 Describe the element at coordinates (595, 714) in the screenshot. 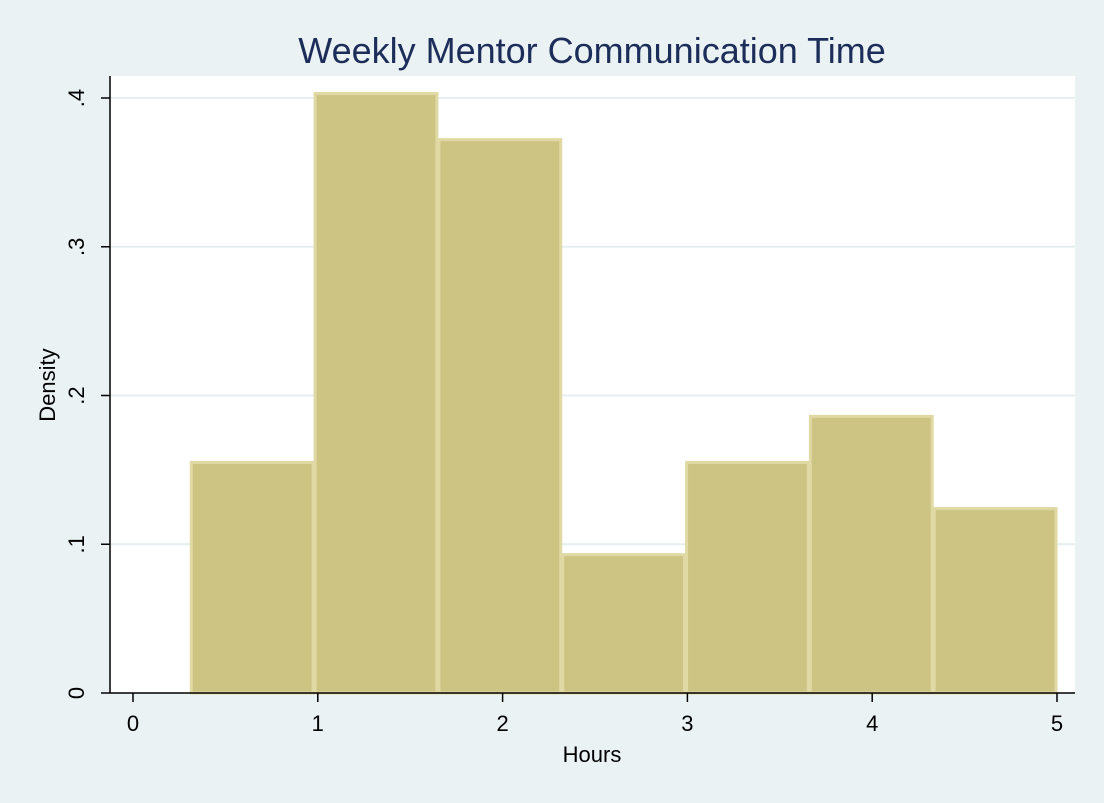

I see `x-axis-ticks: 0 1 2 3 4 5` at that location.